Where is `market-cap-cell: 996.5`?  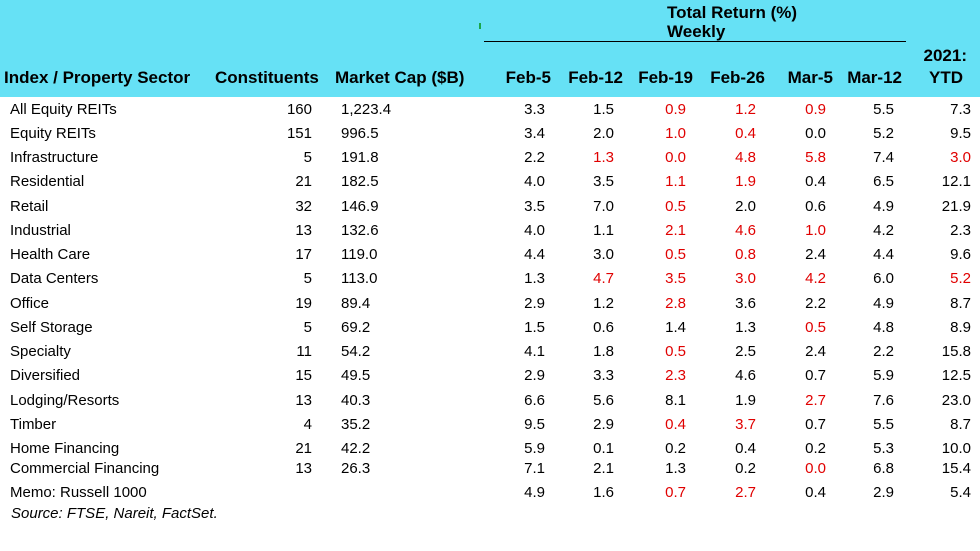 market-cap-cell: 996.5 is located at coordinates (360, 133).